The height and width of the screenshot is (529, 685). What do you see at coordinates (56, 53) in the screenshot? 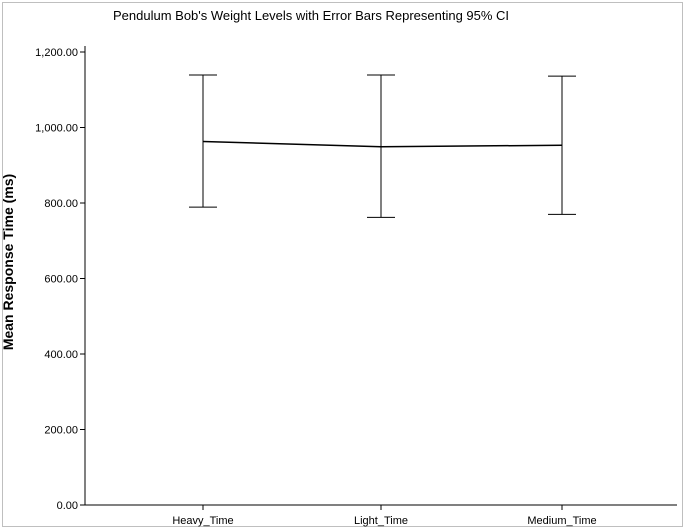
I see `y-tick-label: 1,200.00` at bounding box center [56, 53].